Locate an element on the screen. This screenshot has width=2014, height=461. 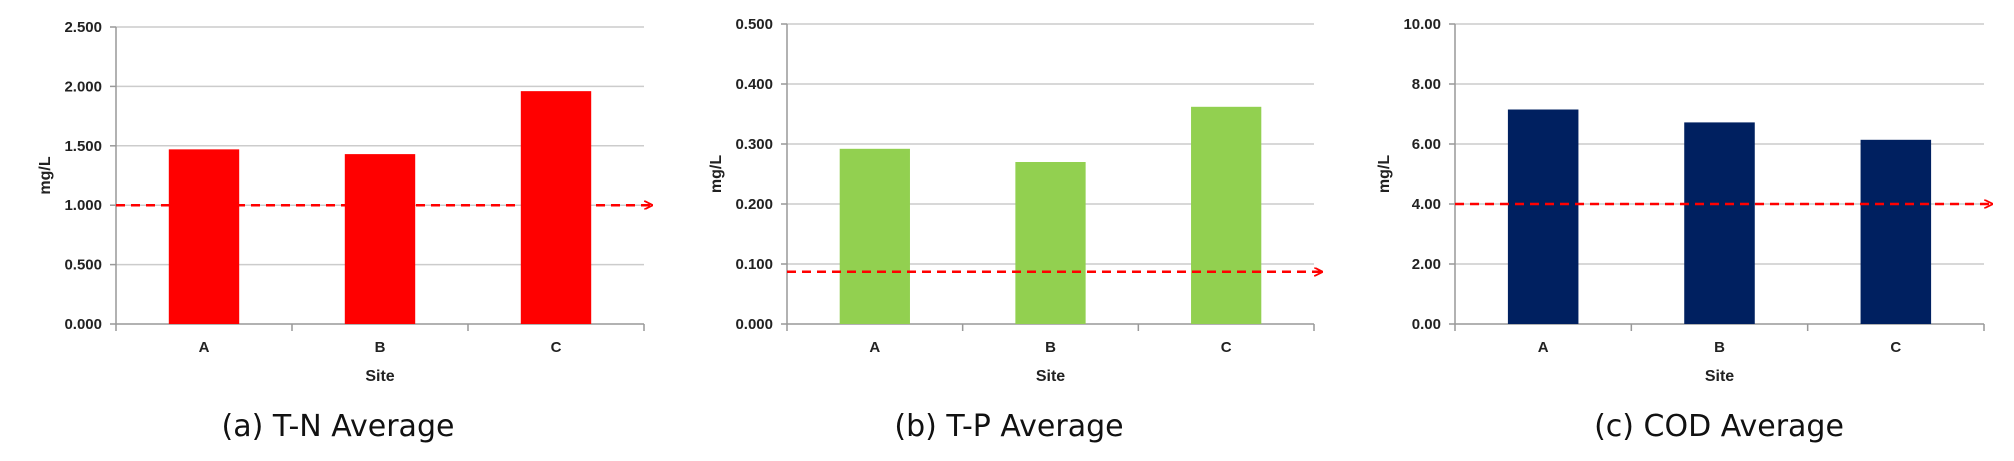
y-tick-label: 2.500 is located at coordinates (83, 27).